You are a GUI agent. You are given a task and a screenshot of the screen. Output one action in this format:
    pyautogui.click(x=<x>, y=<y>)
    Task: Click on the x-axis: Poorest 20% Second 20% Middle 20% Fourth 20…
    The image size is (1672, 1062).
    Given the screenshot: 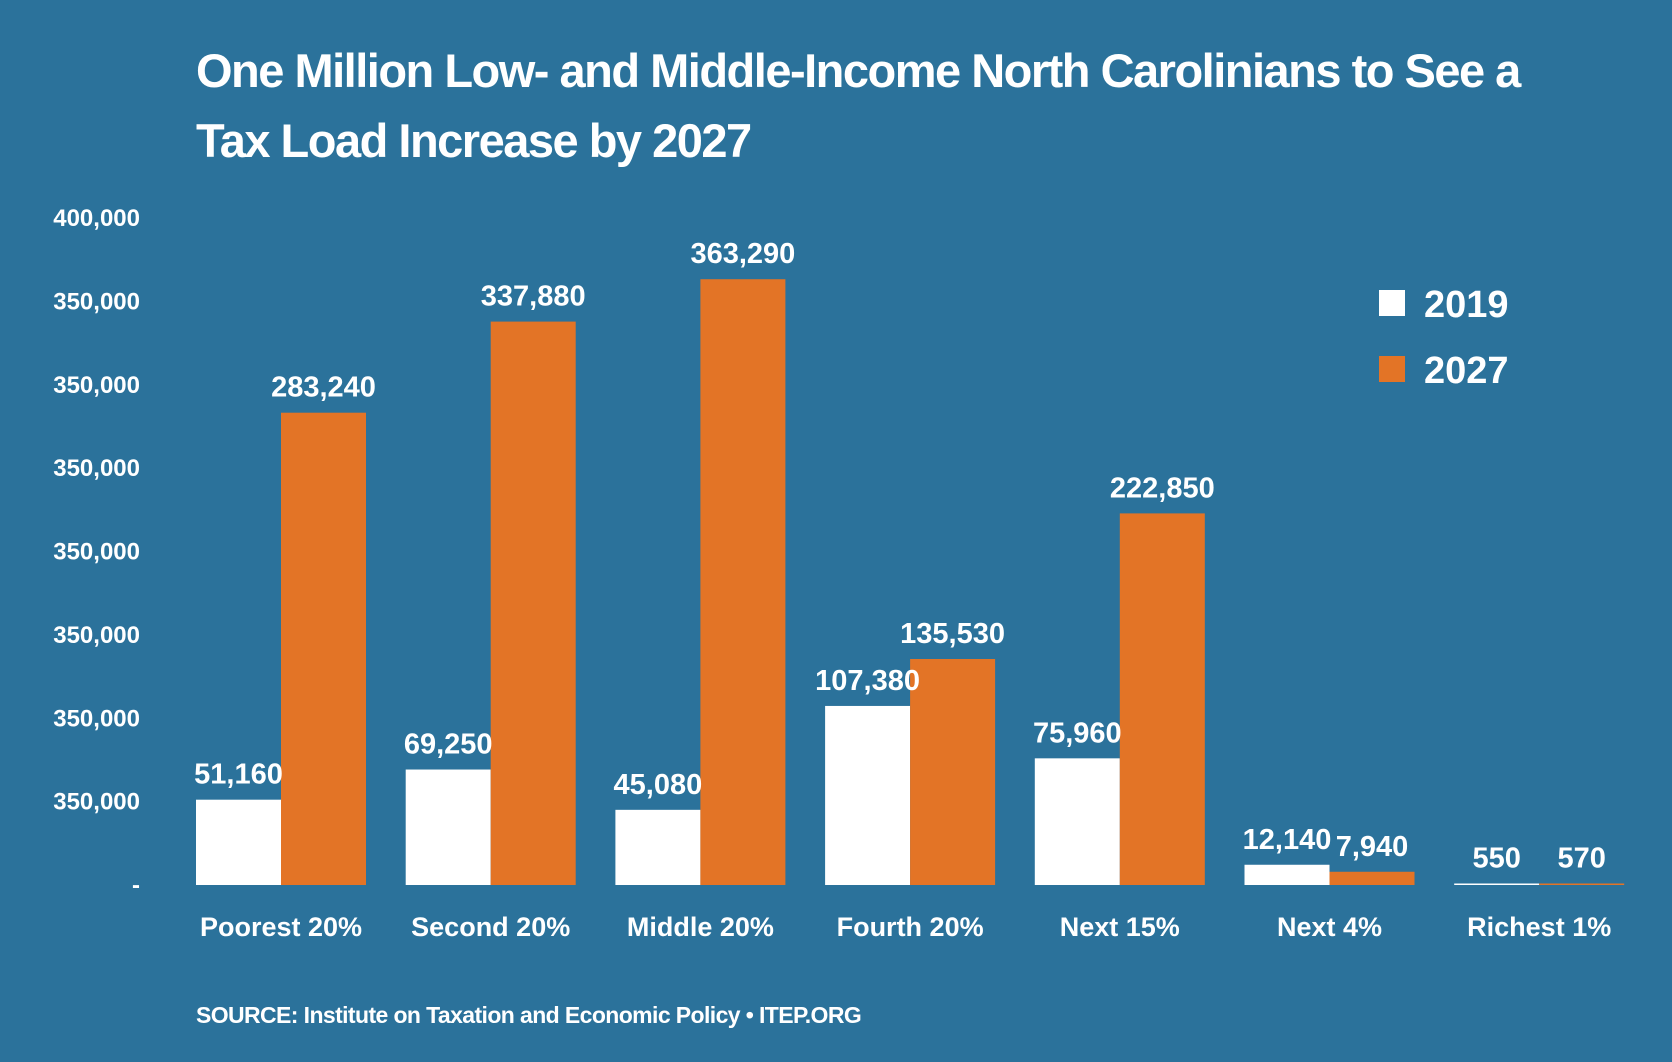 What is the action you would take?
    pyautogui.click(x=905, y=927)
    